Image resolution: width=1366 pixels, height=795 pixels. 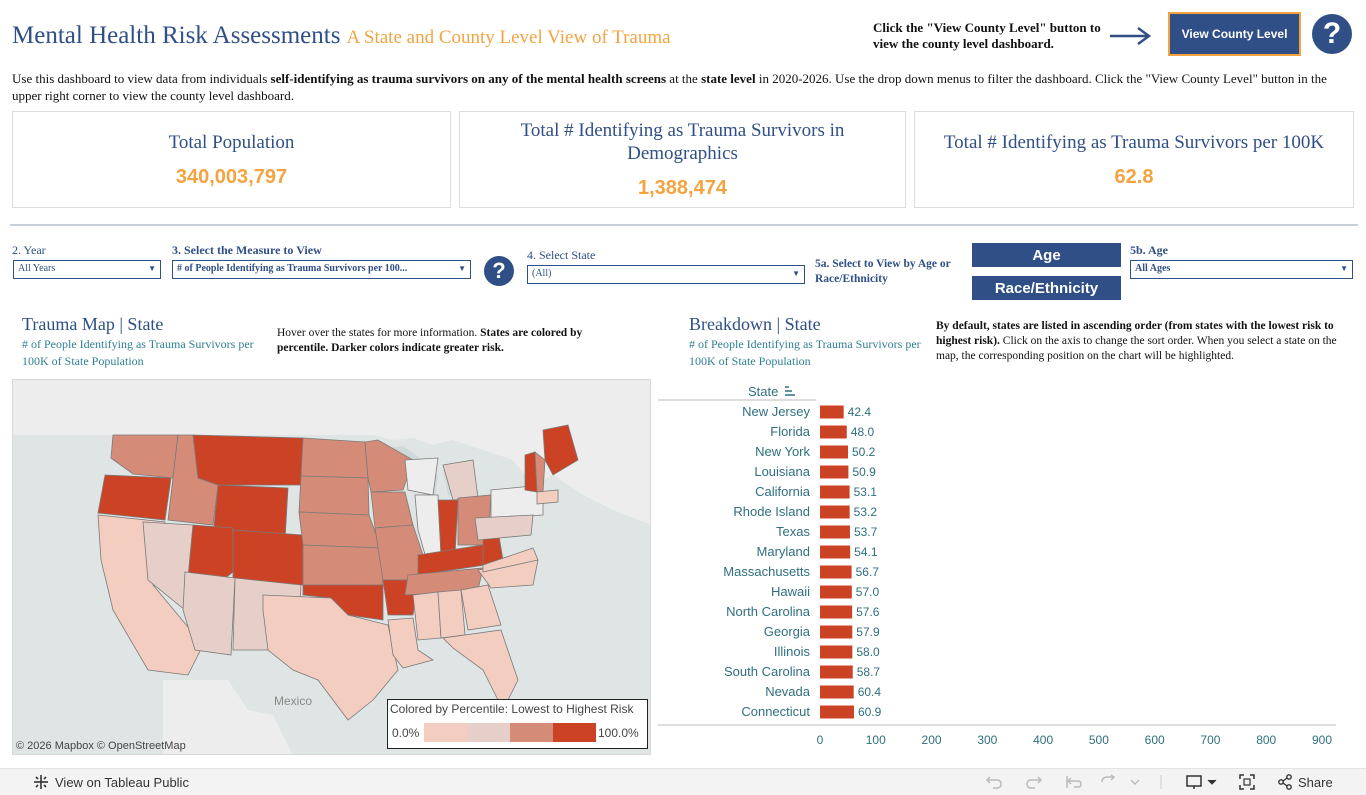 I want to click on bar-category-label: Hawaii, so click(x=790, y=591).